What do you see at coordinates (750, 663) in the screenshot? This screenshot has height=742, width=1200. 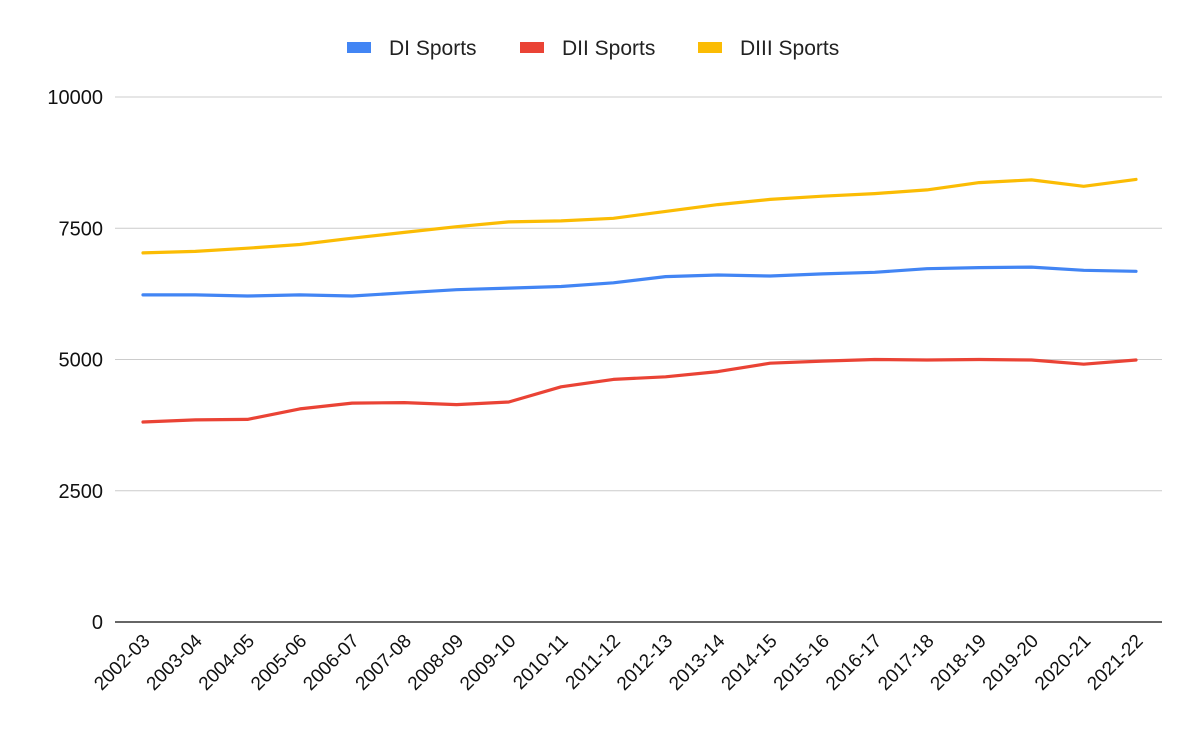 I see `x-tick-label: 2014-15` at bounding box center [750, 663].